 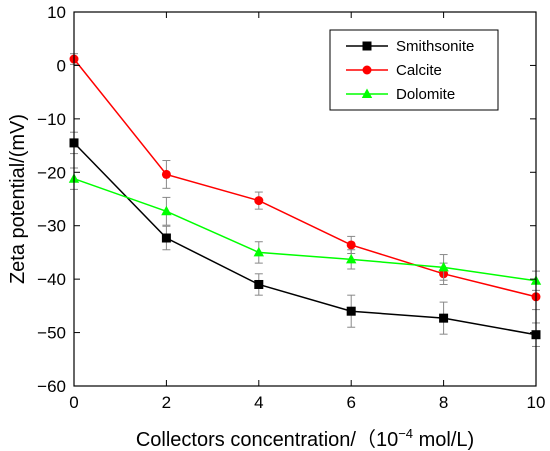 I want to click on x-axis-title-suffix: mol/L), so click(x=443, y=440).